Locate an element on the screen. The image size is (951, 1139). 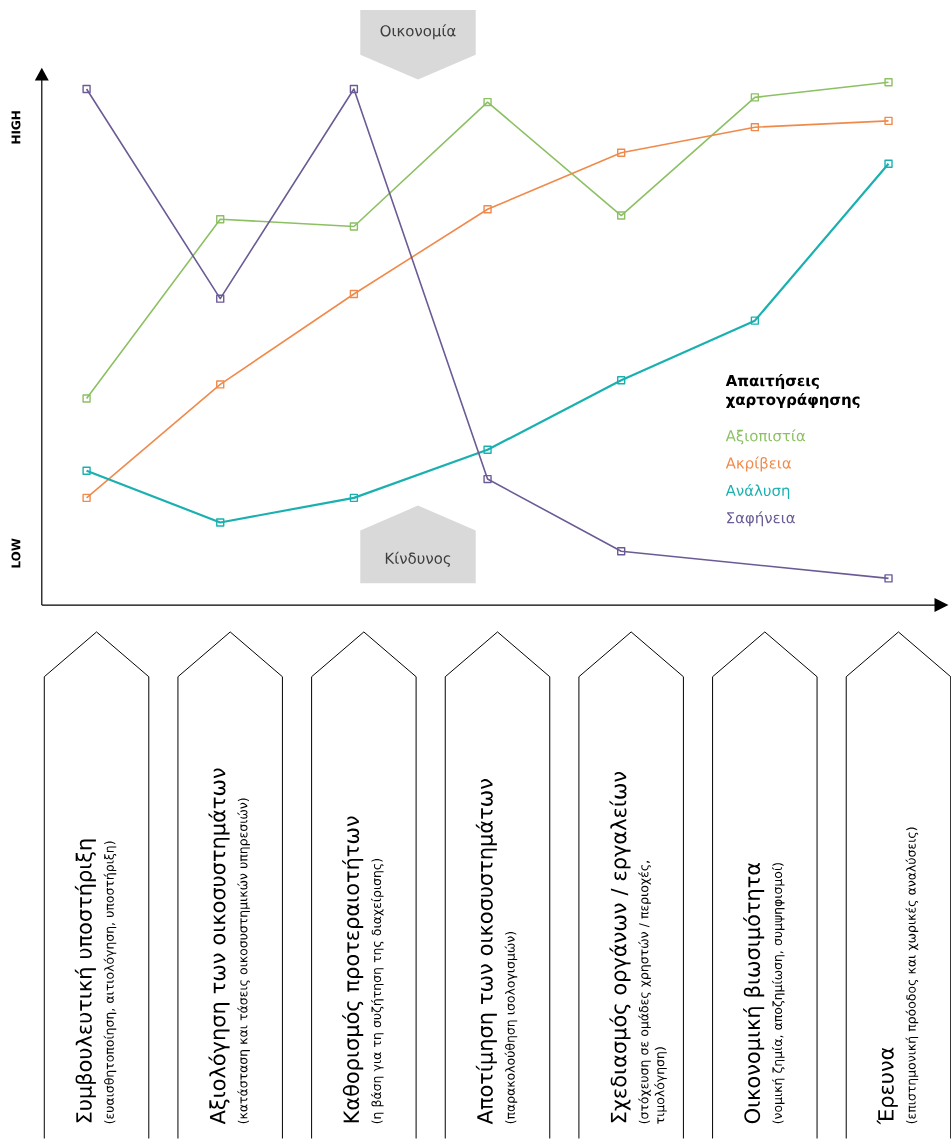
x-tick-label: Αξιολόγηση των οικοσυστημάτων is located at coordinates (219, 946).